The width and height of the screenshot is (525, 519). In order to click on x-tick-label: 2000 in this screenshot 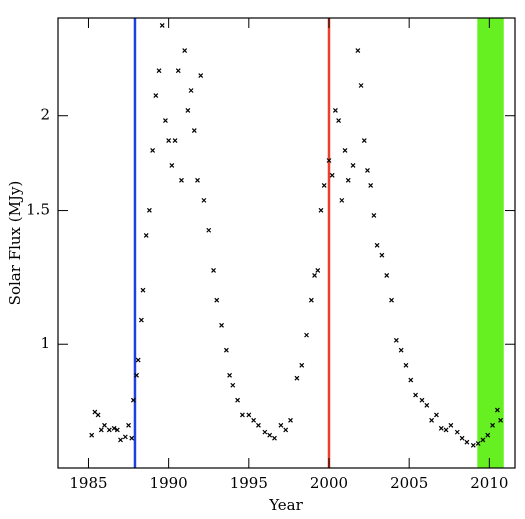, I will do `click(329, 483)`.